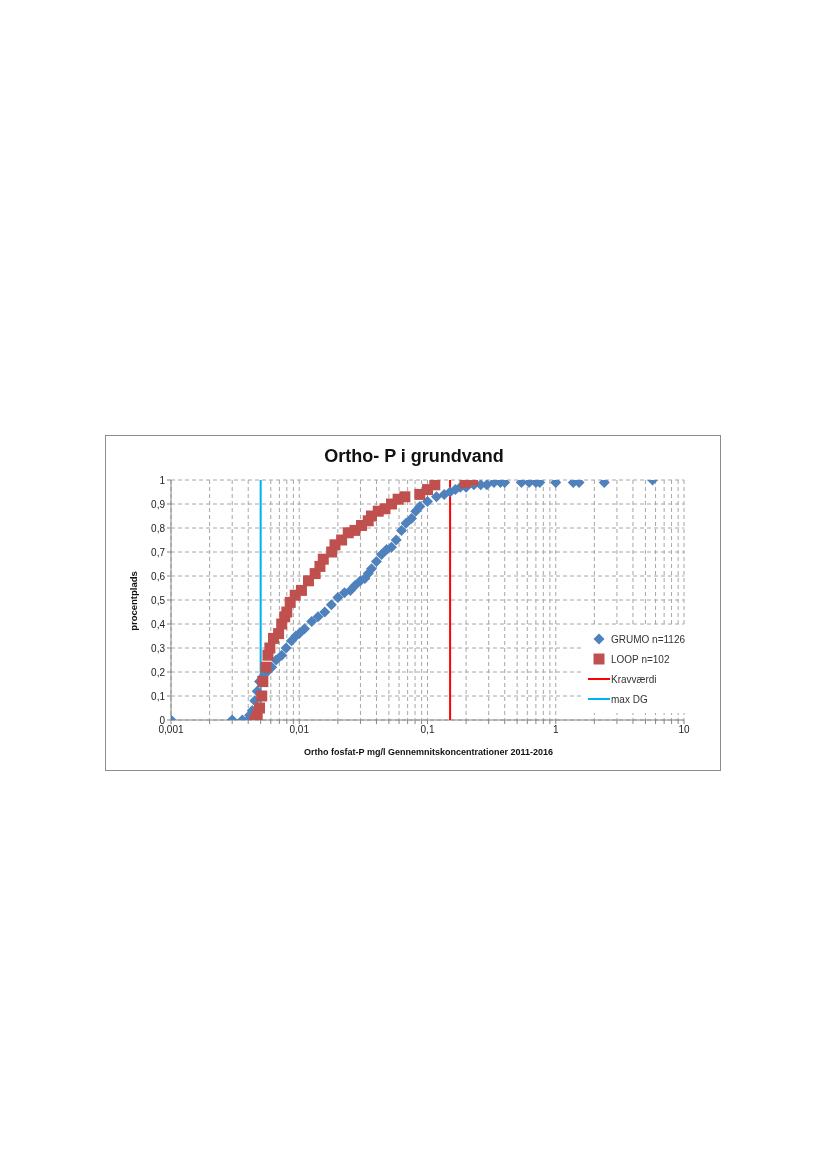 The height and width of the screenshot is (1169, 827). I want to click on y-tick-label: 0,6, so click(158, 576).